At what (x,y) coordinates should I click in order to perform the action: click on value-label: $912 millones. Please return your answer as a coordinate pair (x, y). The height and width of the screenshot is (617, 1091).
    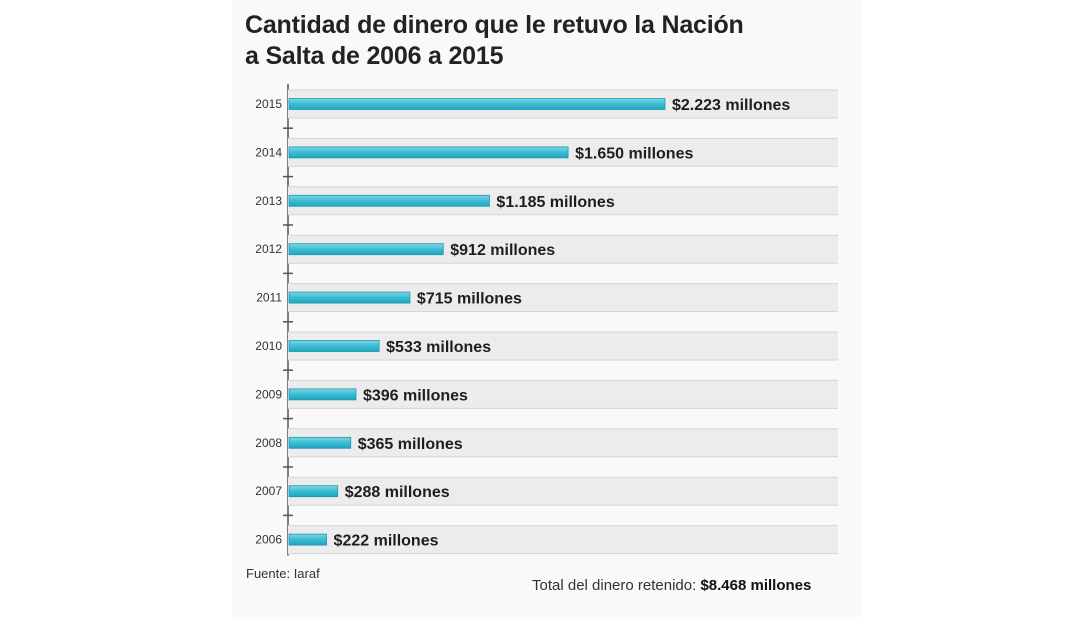
    Looking at the image, I should click on (502, 250).